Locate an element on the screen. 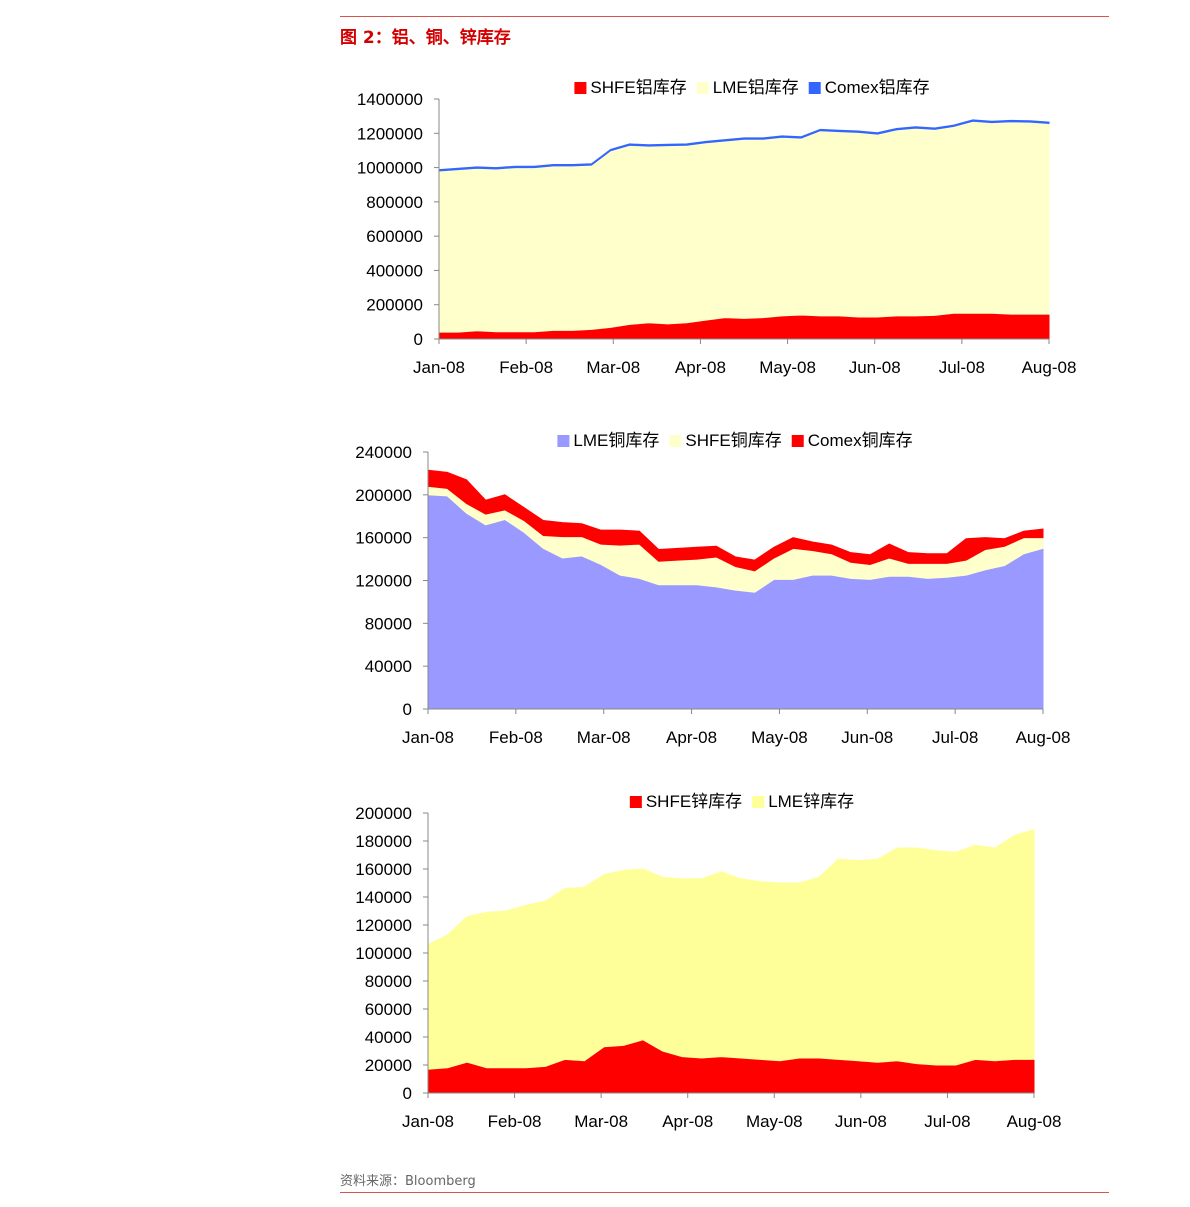 The height and width of the screenshot is (1207, 1190). legend-label: LME铜库存 is located at coordinates (616, 440).